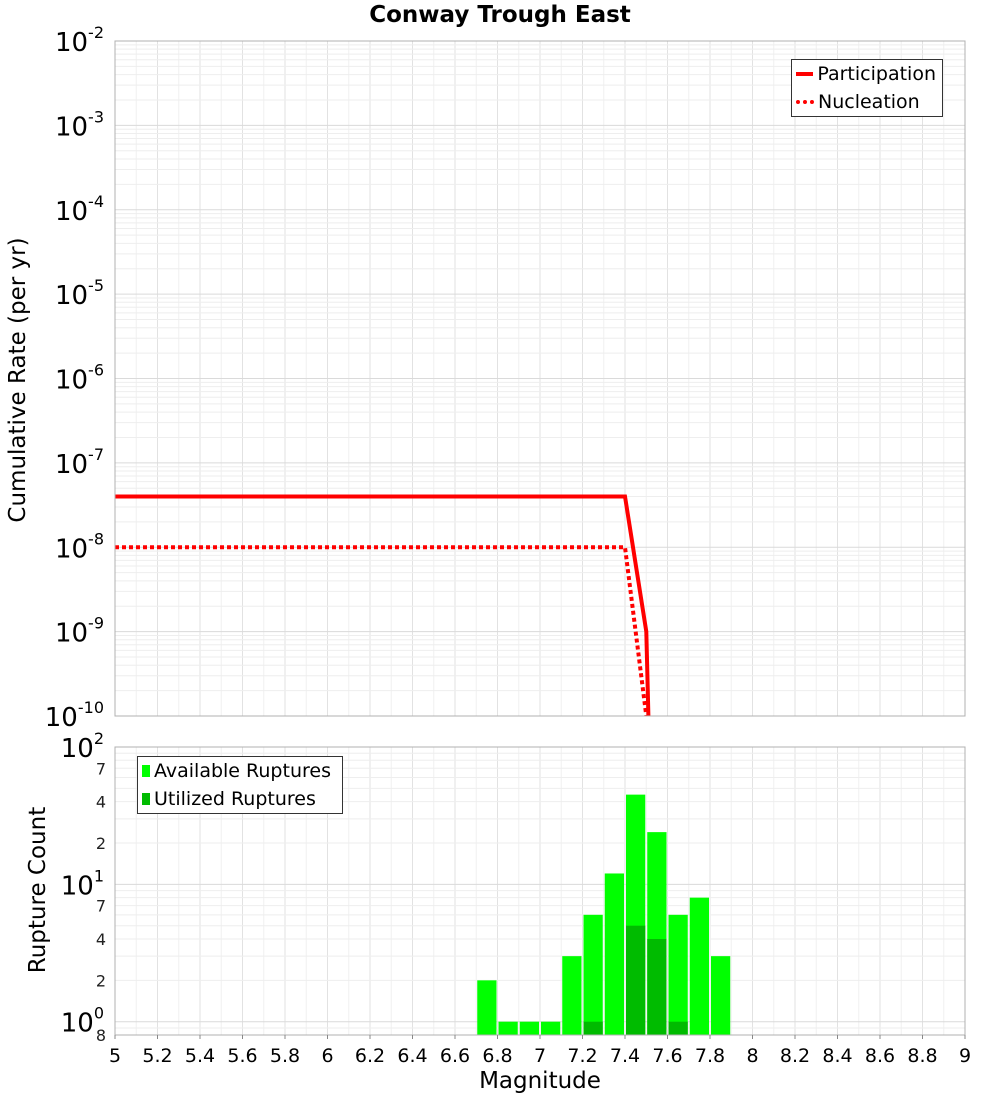 Image resolution: width=1000 pixels, height=1100 pixels. Describe the element at coordinates (79, 209) in the screenshot. I see `top-y-tick-label: 10⁻⁴` at that location.